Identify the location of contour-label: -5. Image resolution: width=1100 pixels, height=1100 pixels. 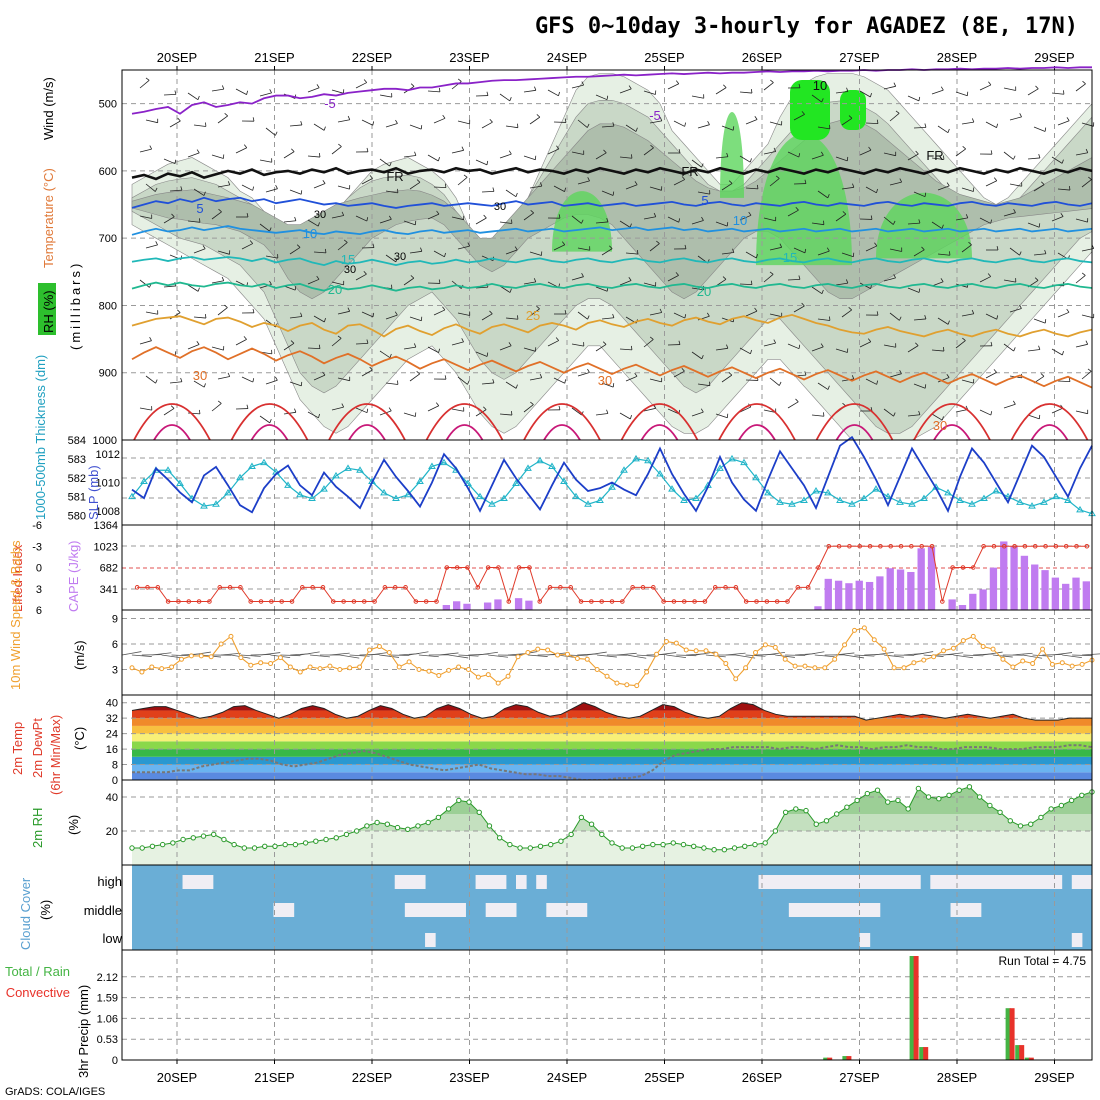
(655, 115).